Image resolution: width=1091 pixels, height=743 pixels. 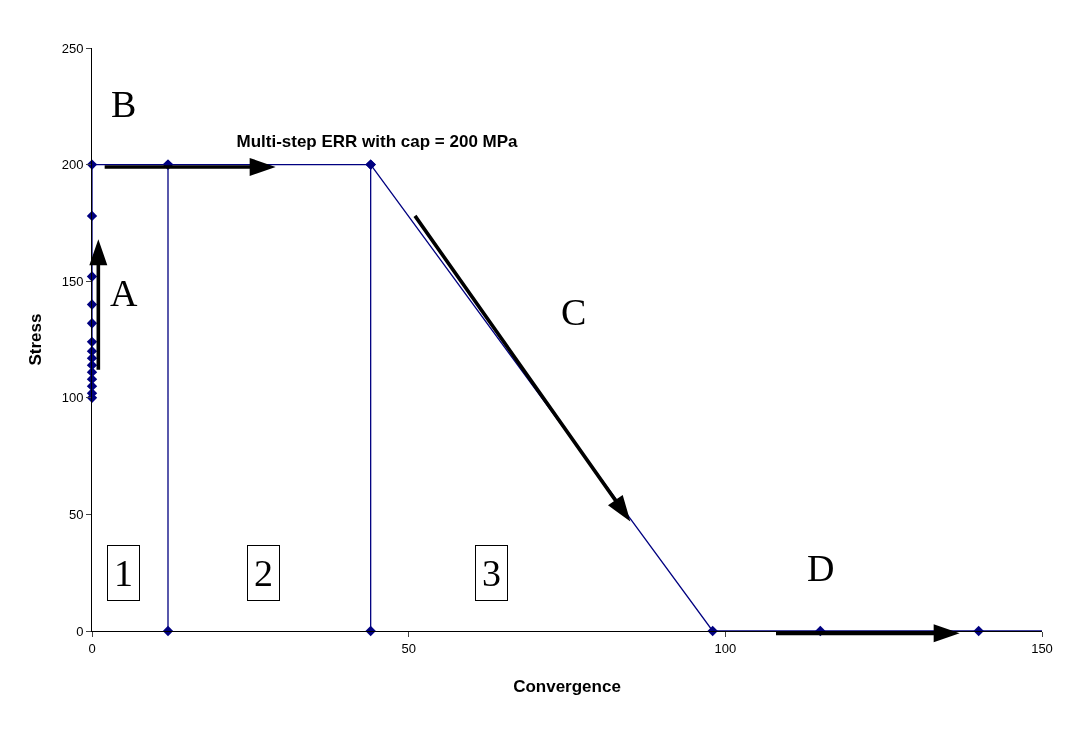 I want to click on annotation: C, so click(x=574, y=312).